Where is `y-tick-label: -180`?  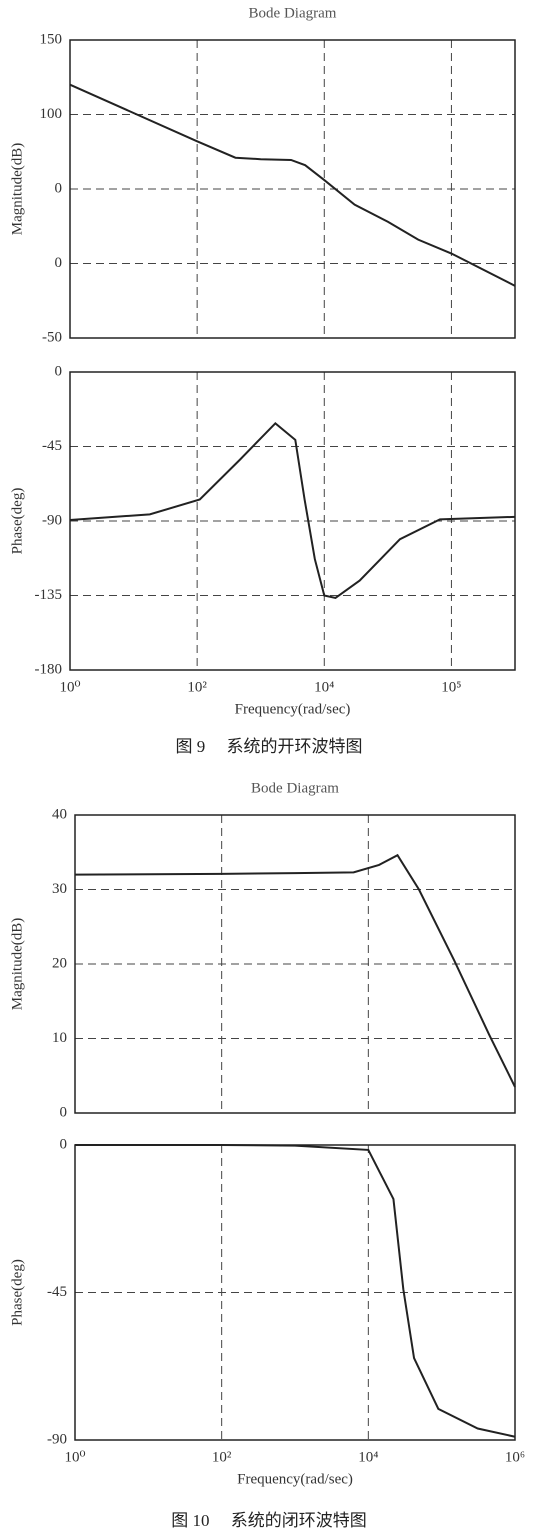 y-tick-label: -180 is located at coordinates (49, 669).